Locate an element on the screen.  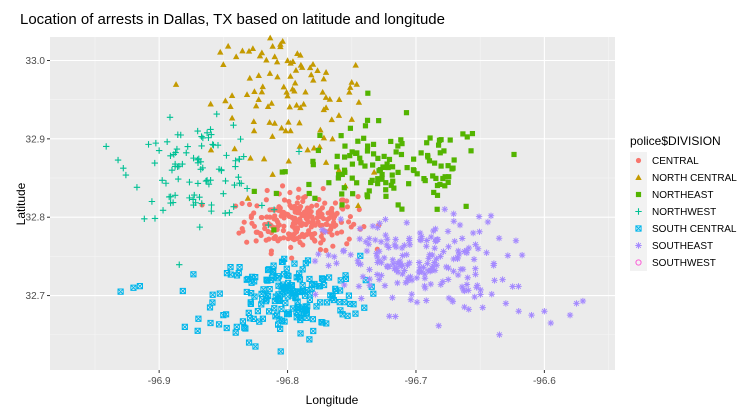
x-tick-label: -96.6 is located at coordinates (544, 381).